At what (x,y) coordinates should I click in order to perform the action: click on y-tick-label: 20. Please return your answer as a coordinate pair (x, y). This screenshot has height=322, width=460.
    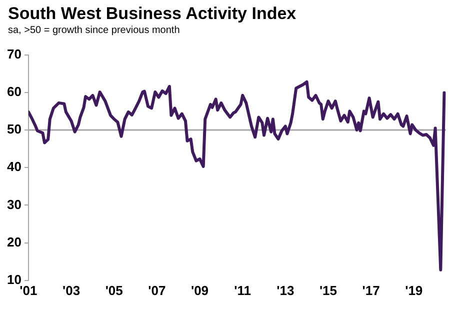
    Looking at the image, I should click on (14, 242).